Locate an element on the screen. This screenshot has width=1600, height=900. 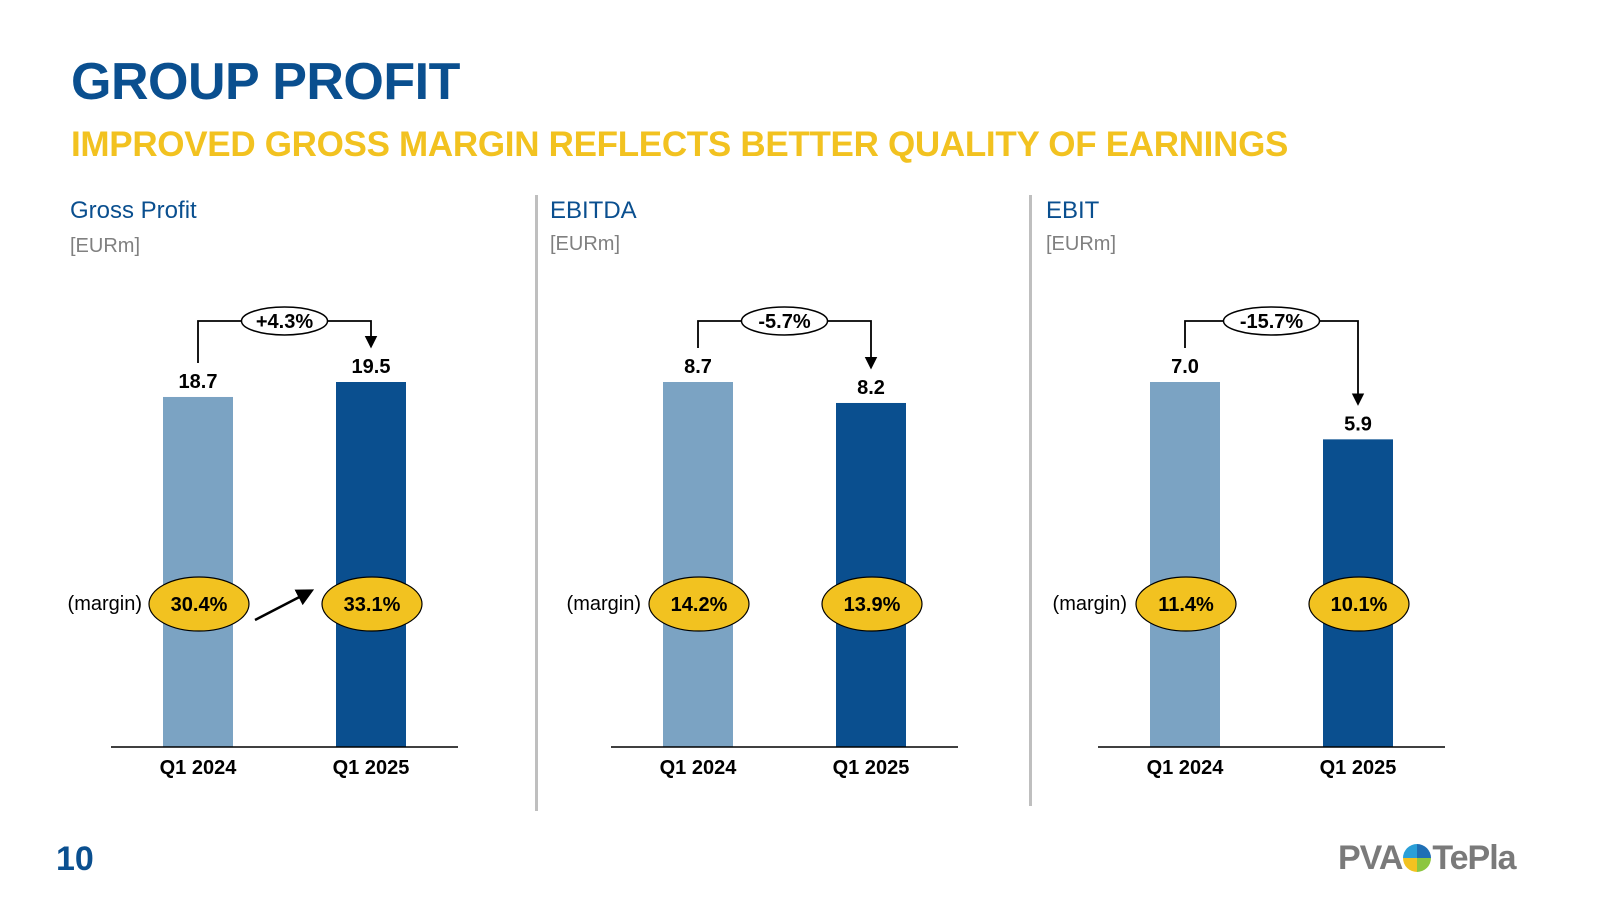
margin-value: 30.4% is located at coordinates (199, 605).